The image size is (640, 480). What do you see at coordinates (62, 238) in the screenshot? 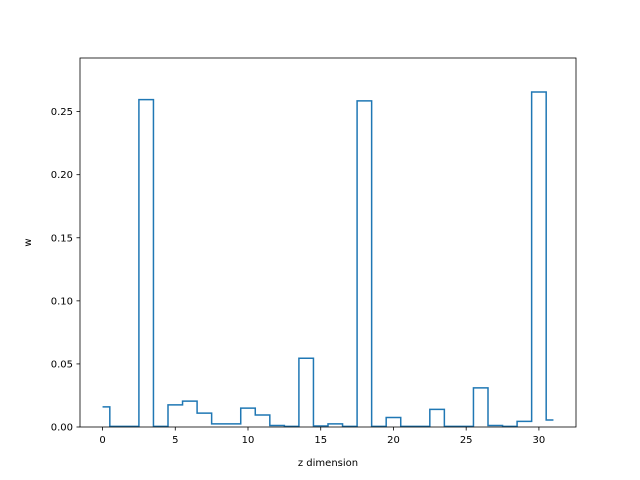
I see `y-tick-label: 0.15` at bounding box center [62, 238].